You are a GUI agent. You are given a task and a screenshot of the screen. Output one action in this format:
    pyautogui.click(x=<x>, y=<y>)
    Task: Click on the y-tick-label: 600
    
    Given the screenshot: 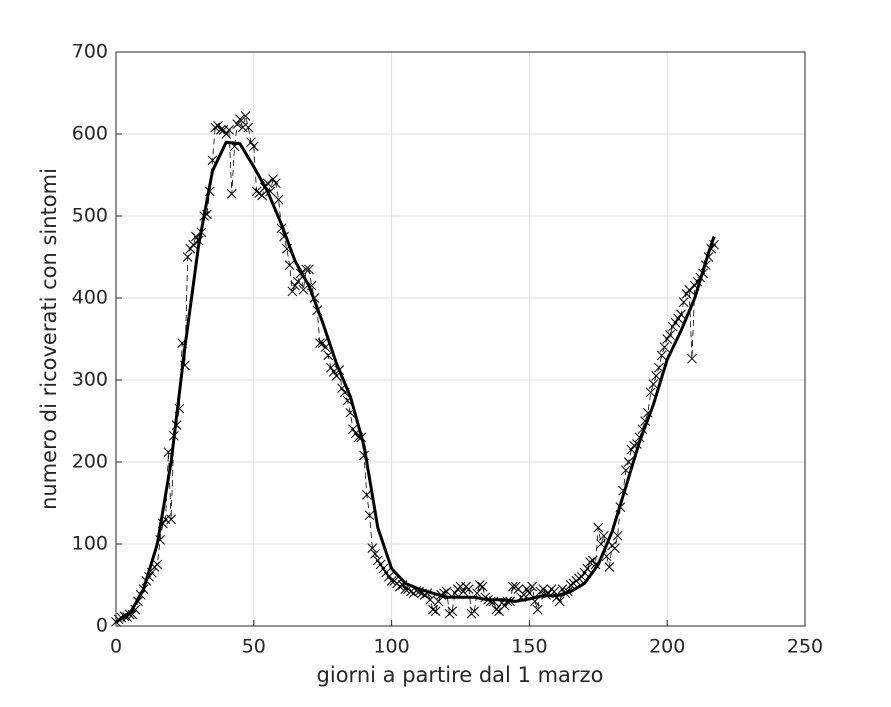 What is the action you would take?
    pyautogui.click(x=90, y=134)
    